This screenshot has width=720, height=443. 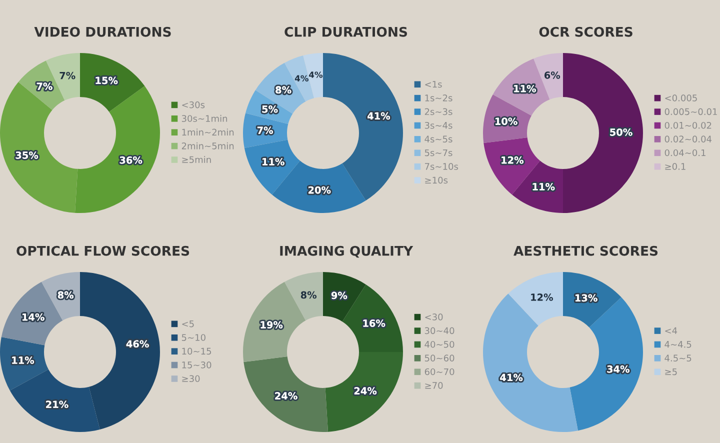 What do you see at coordinates (131, 160) in the screenshot?
I see `data-label: 36%` at bounding box center [131, 160].